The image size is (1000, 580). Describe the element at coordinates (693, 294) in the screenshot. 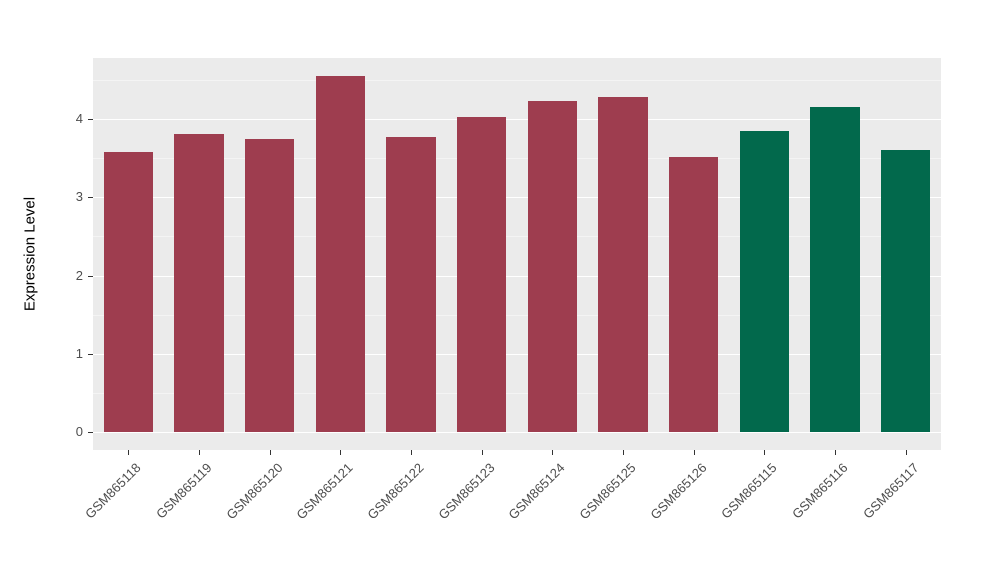

I see `bar-GSM865126` at that location.